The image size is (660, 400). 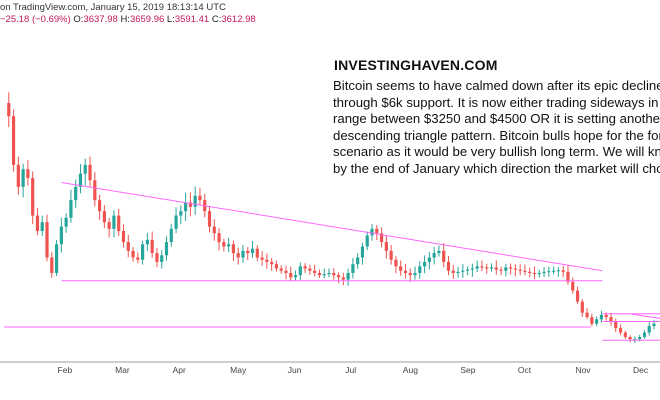 What do you see at coordinates (238, 19) in the screenshot?
I see `close-value: 3612.98` at bounding box center [238, 19].